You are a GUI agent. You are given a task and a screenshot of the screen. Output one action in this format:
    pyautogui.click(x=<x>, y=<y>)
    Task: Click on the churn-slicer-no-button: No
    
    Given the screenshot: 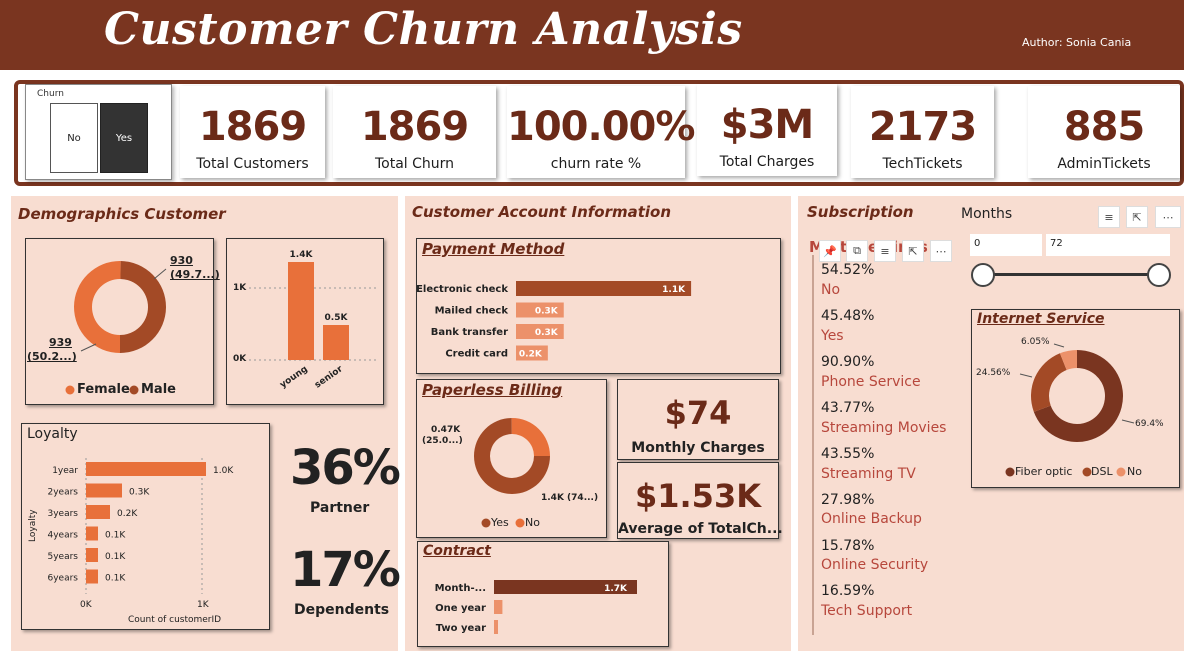 What is the action you would take?
    pyautogui.click(x=74, y=138)
    